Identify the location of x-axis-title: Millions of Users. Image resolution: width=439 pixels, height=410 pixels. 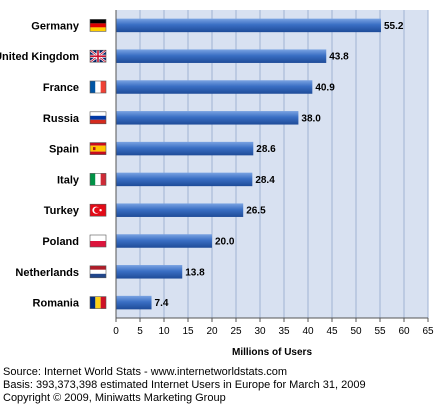
(272, 352).